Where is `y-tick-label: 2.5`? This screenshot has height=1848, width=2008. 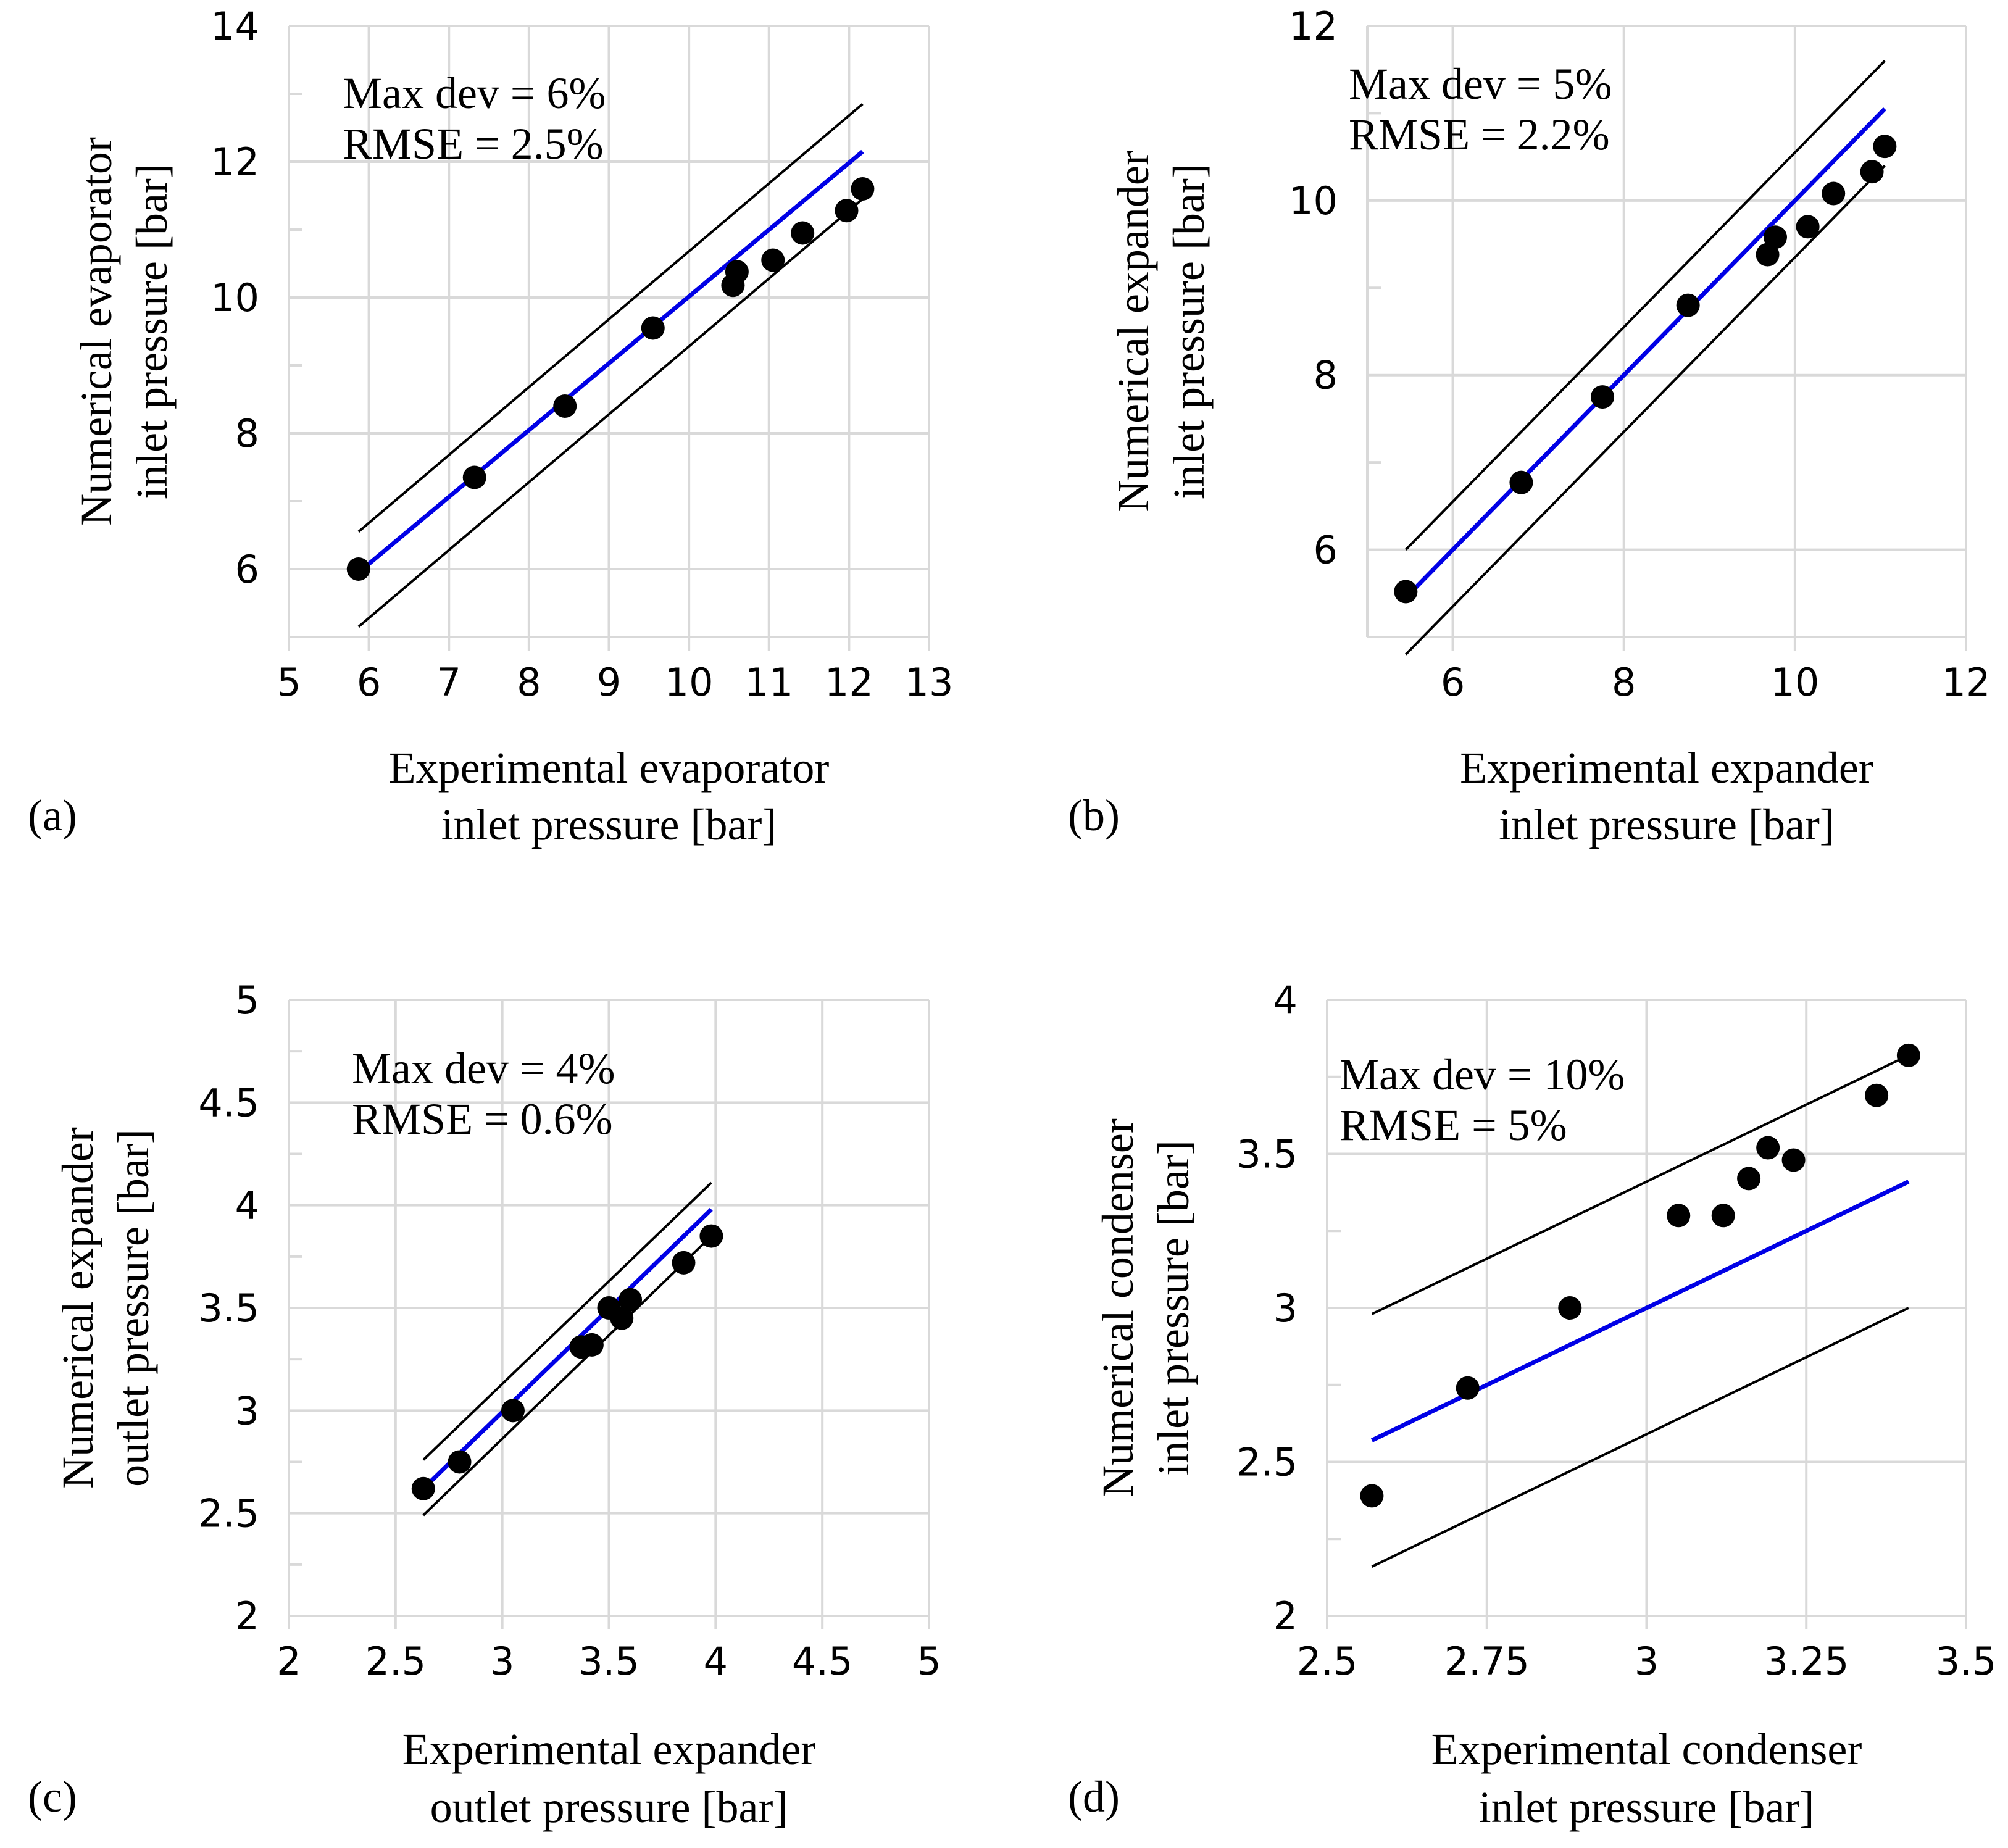 y-tick-label: 2.5 is located at coordinates (228, 1513).